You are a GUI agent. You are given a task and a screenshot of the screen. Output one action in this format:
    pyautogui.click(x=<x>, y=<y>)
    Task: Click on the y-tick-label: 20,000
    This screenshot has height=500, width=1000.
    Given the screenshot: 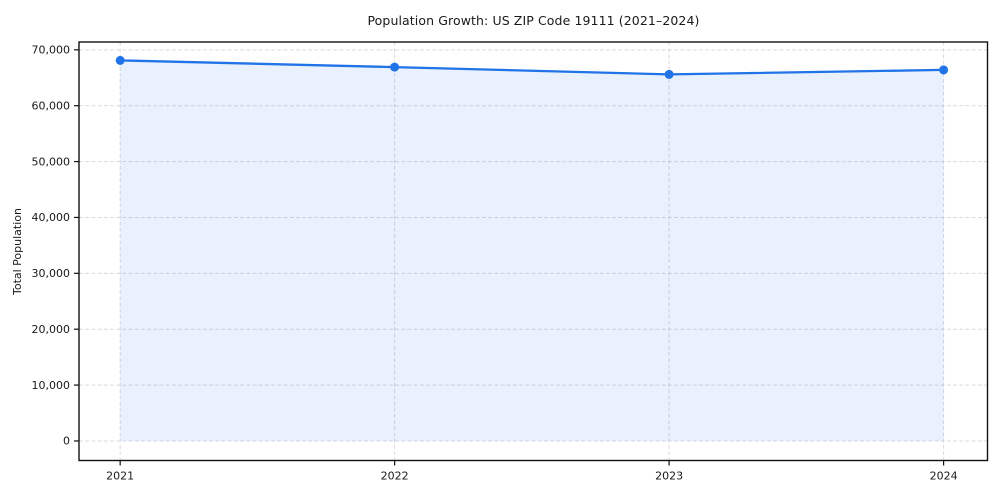 What is the action you would take?
    pyautogui.click(x=51, y=329)
    